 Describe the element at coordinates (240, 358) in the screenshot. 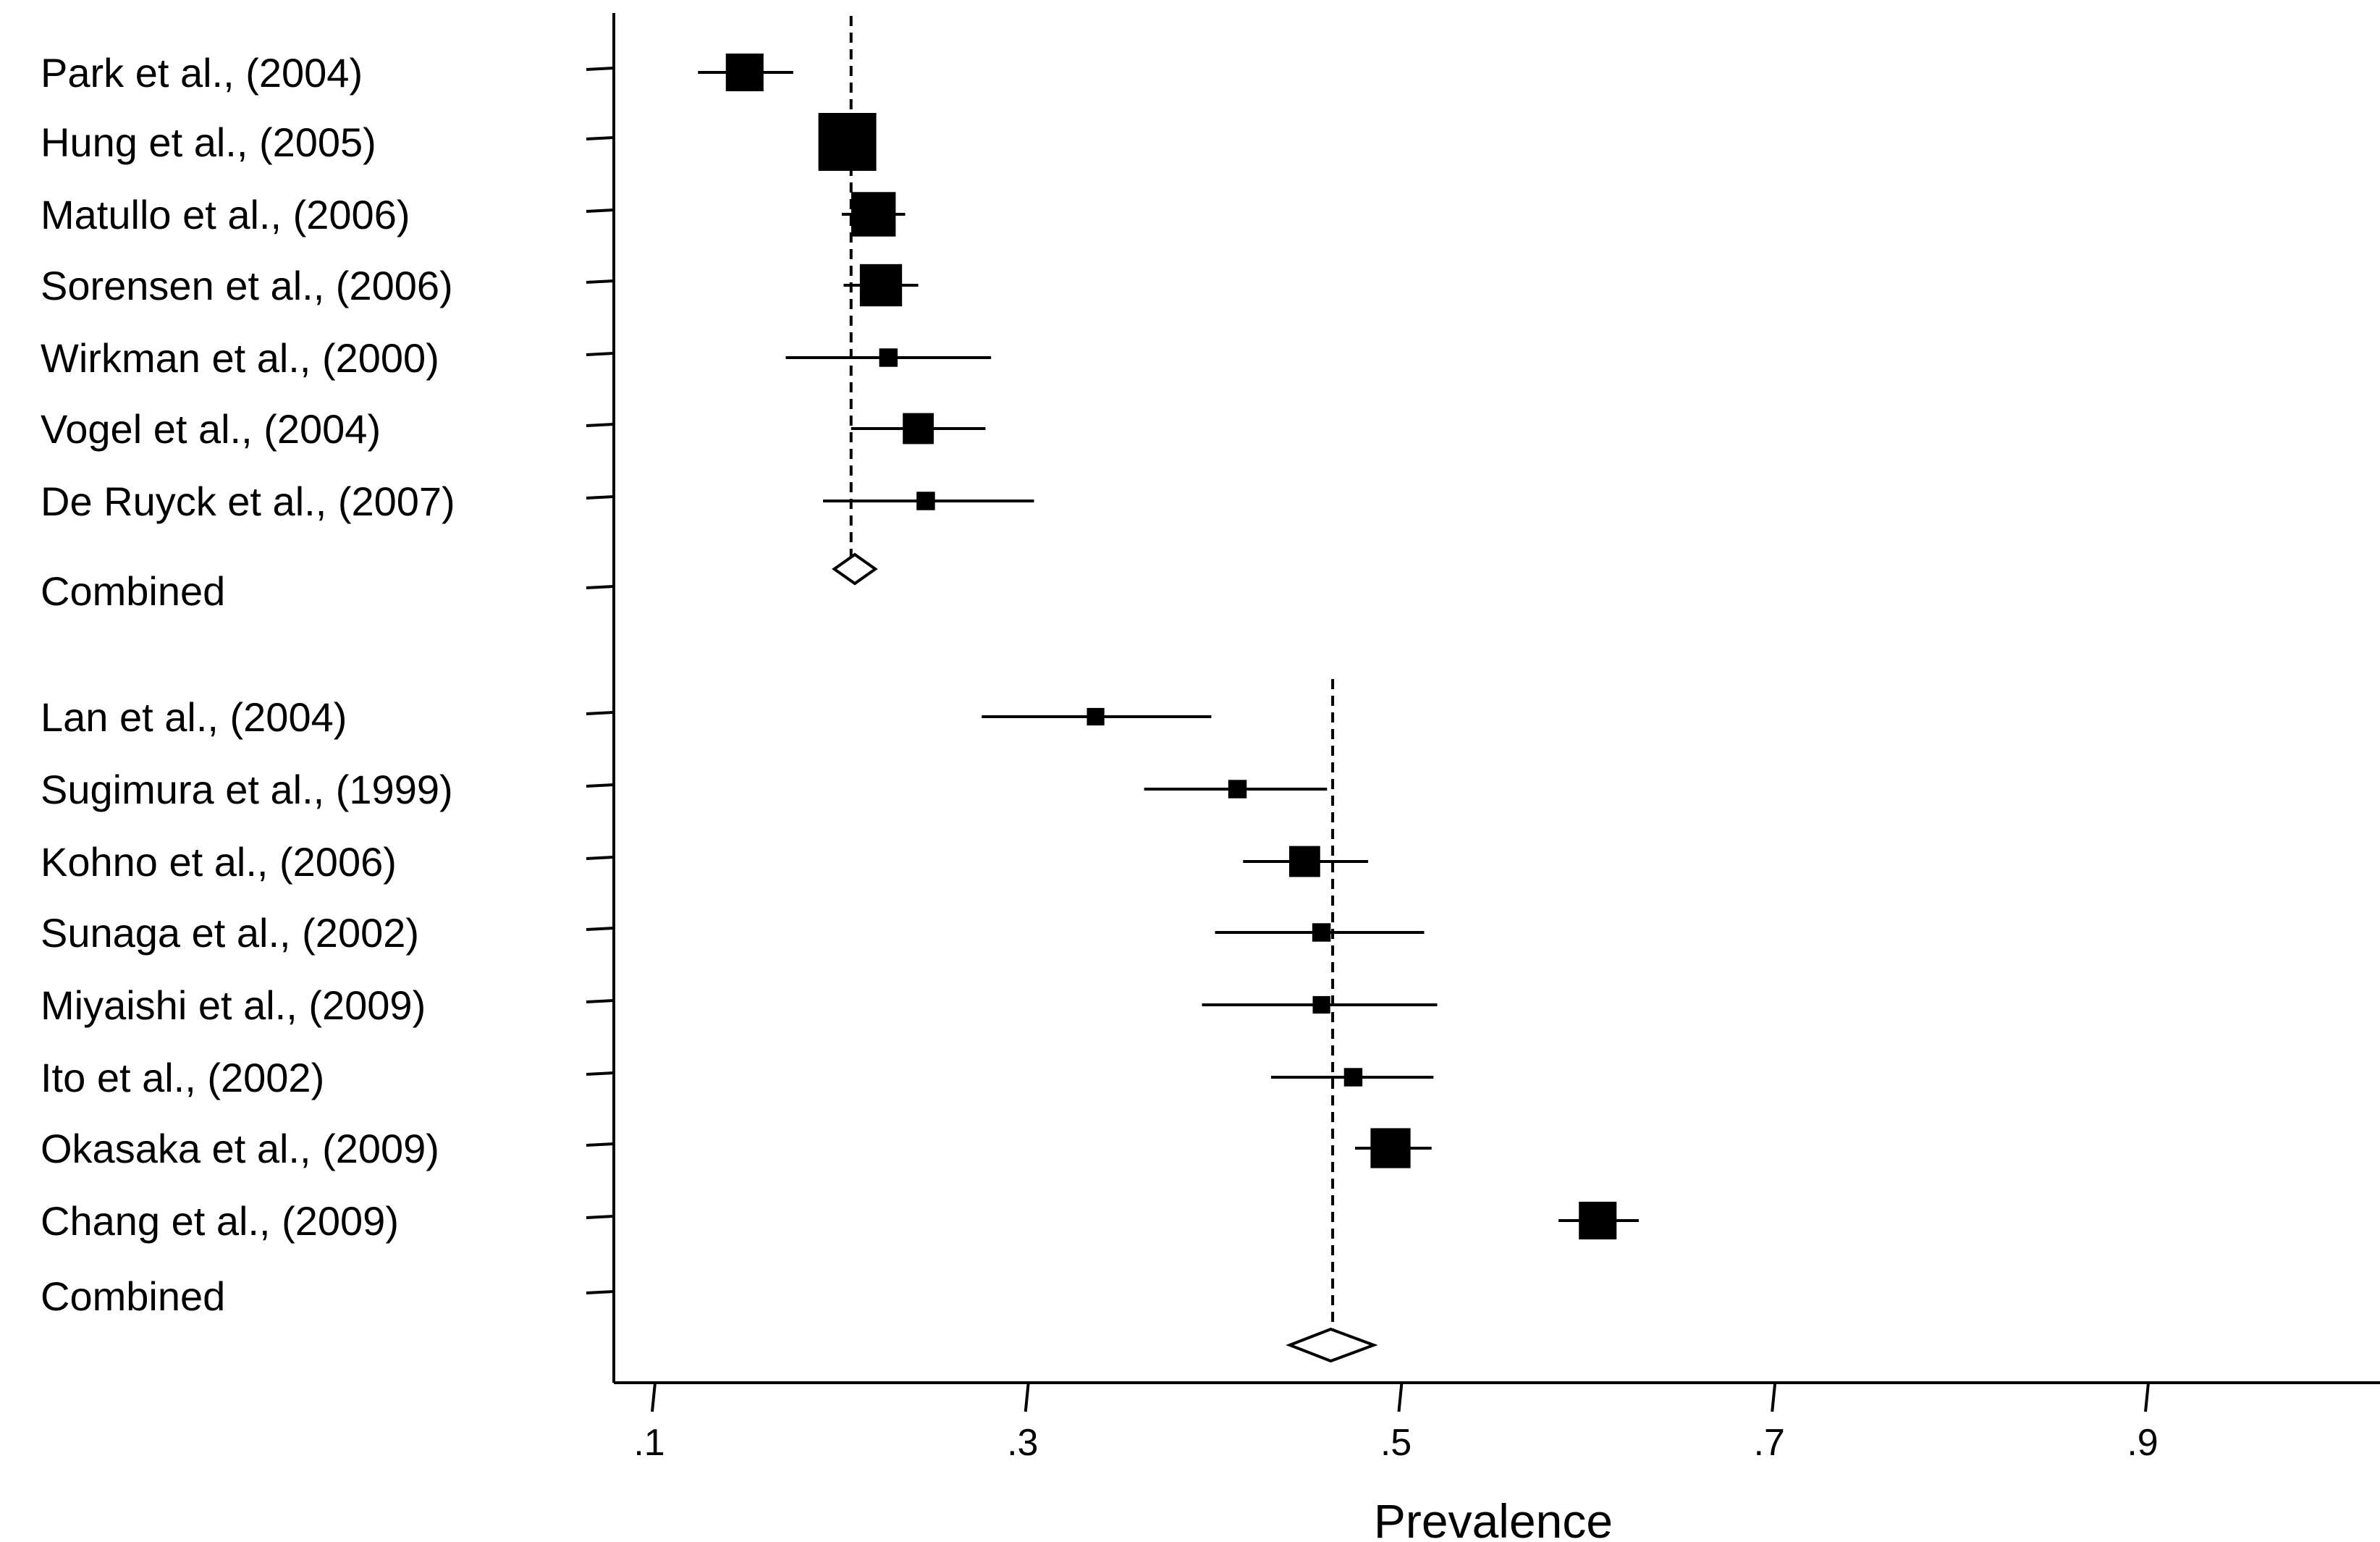

I see `study-label: Wirkman et al., (2000)` at that location.